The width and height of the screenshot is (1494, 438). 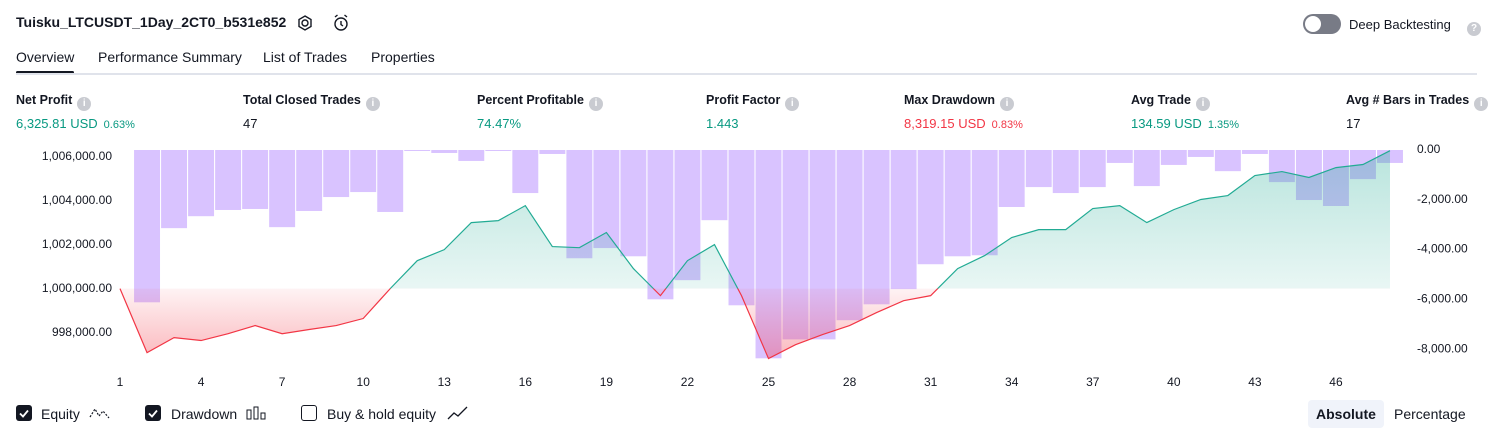 I want to click on y2-tick-label: -6,000.00, so click(x=1442, y=298).